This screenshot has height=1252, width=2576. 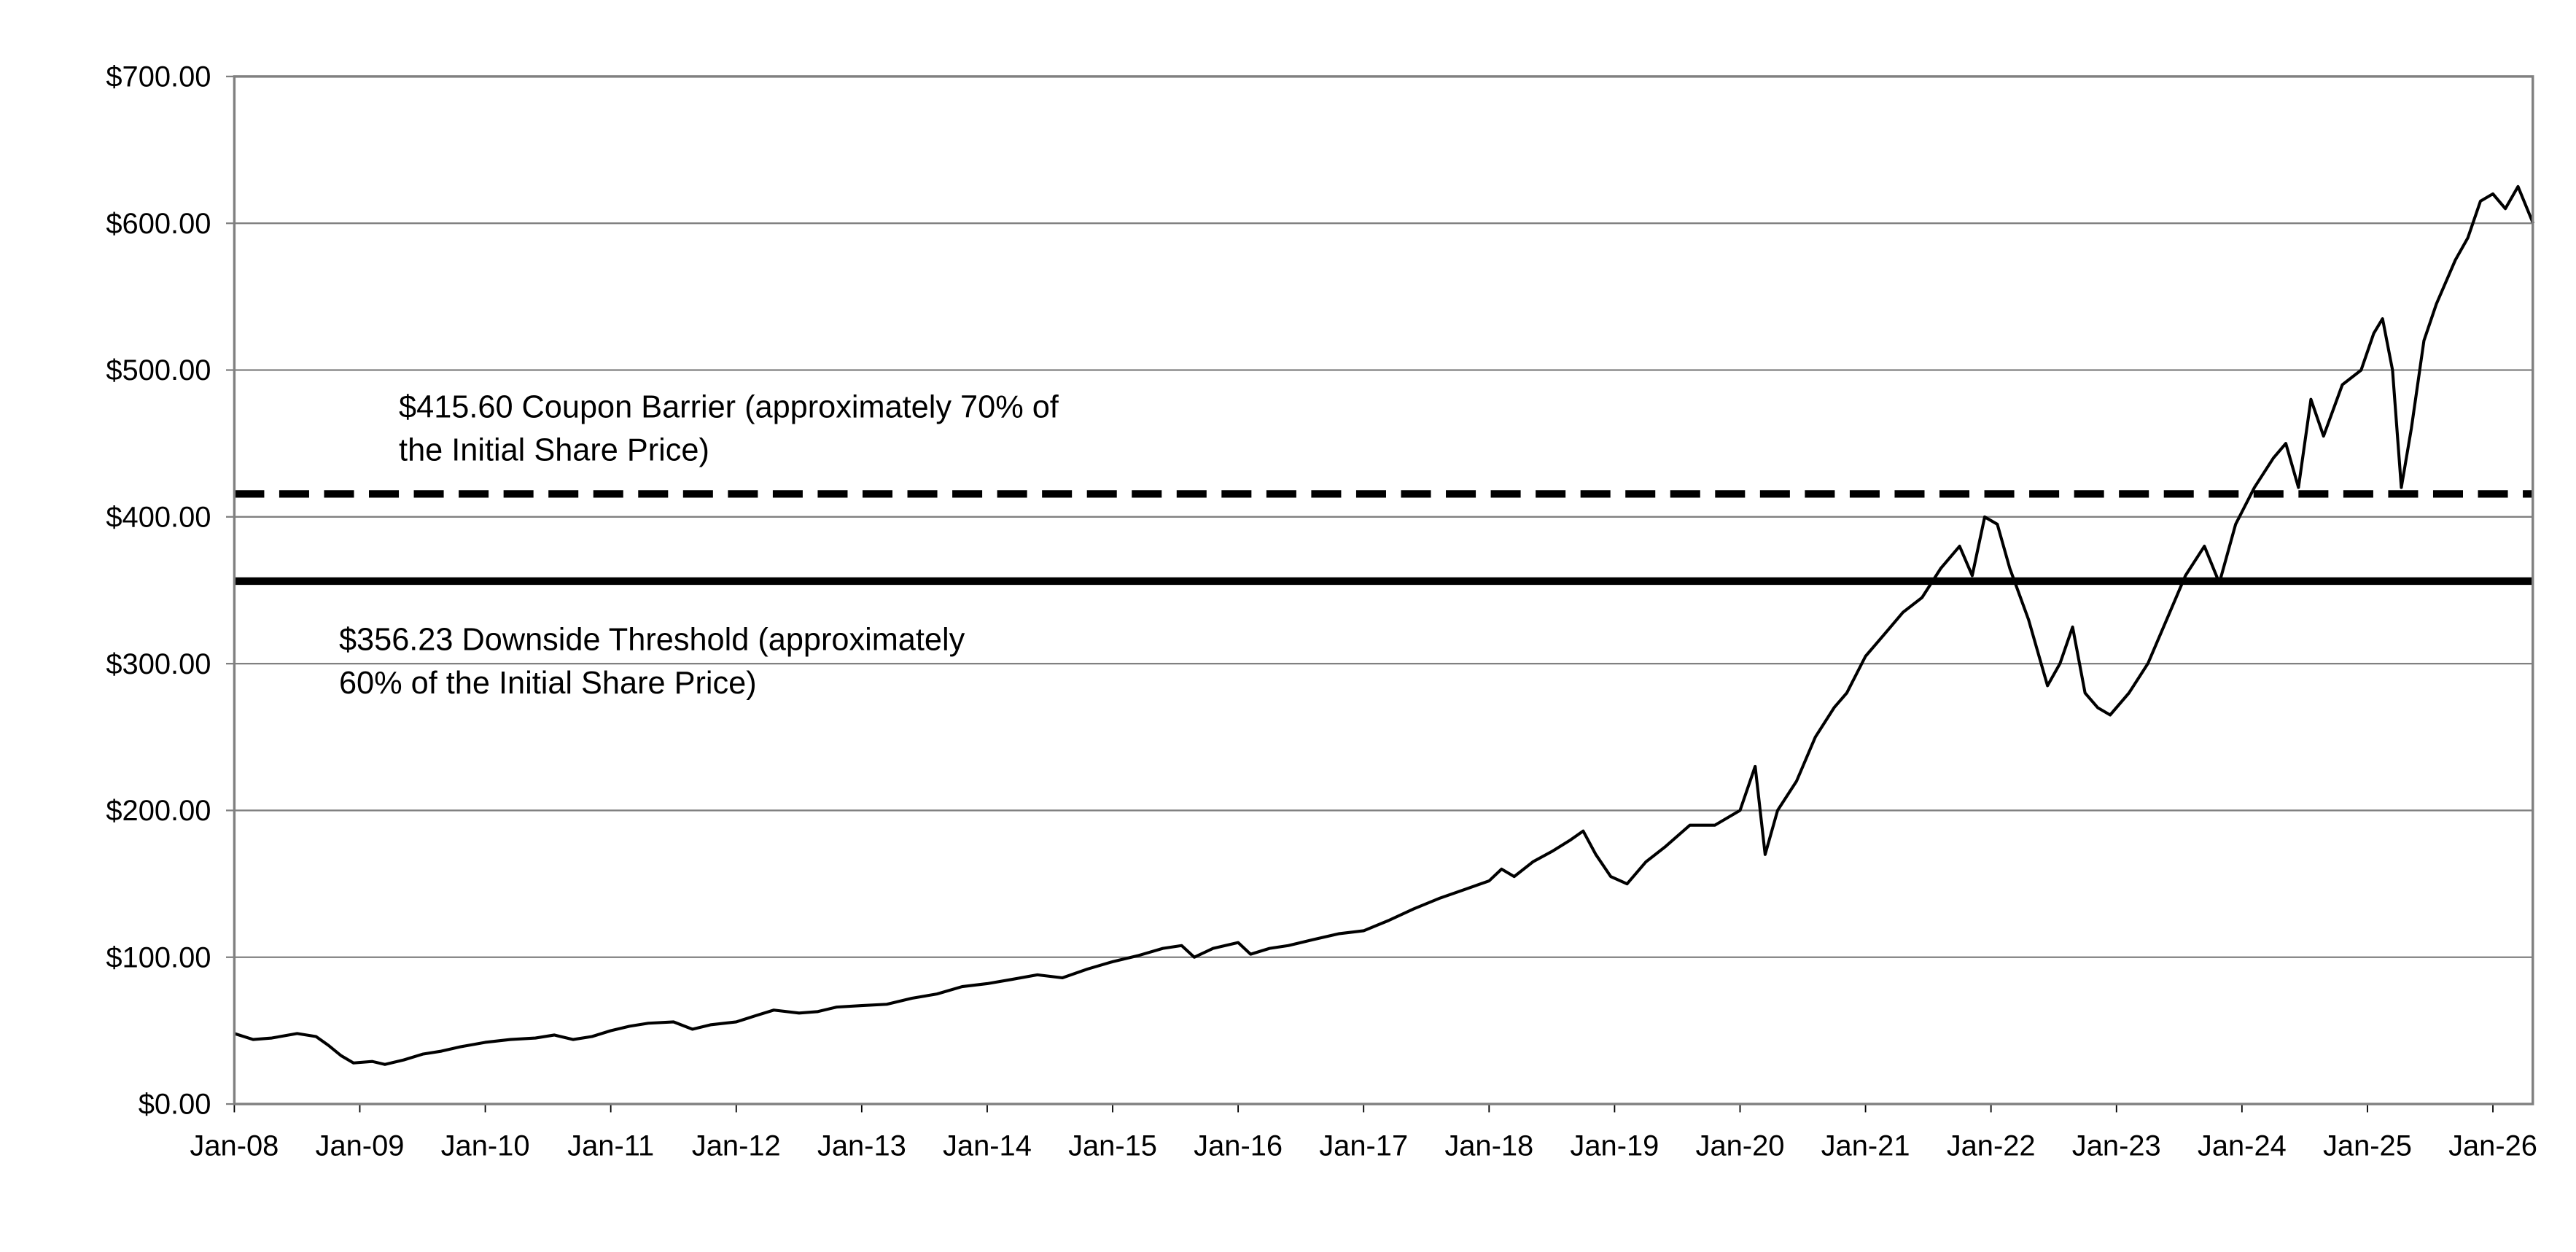 What do you see at coordinates (987, 1146) in the screenshot?
I see `x-tick-label: Jan-14` at bounding box center [987, 1146].